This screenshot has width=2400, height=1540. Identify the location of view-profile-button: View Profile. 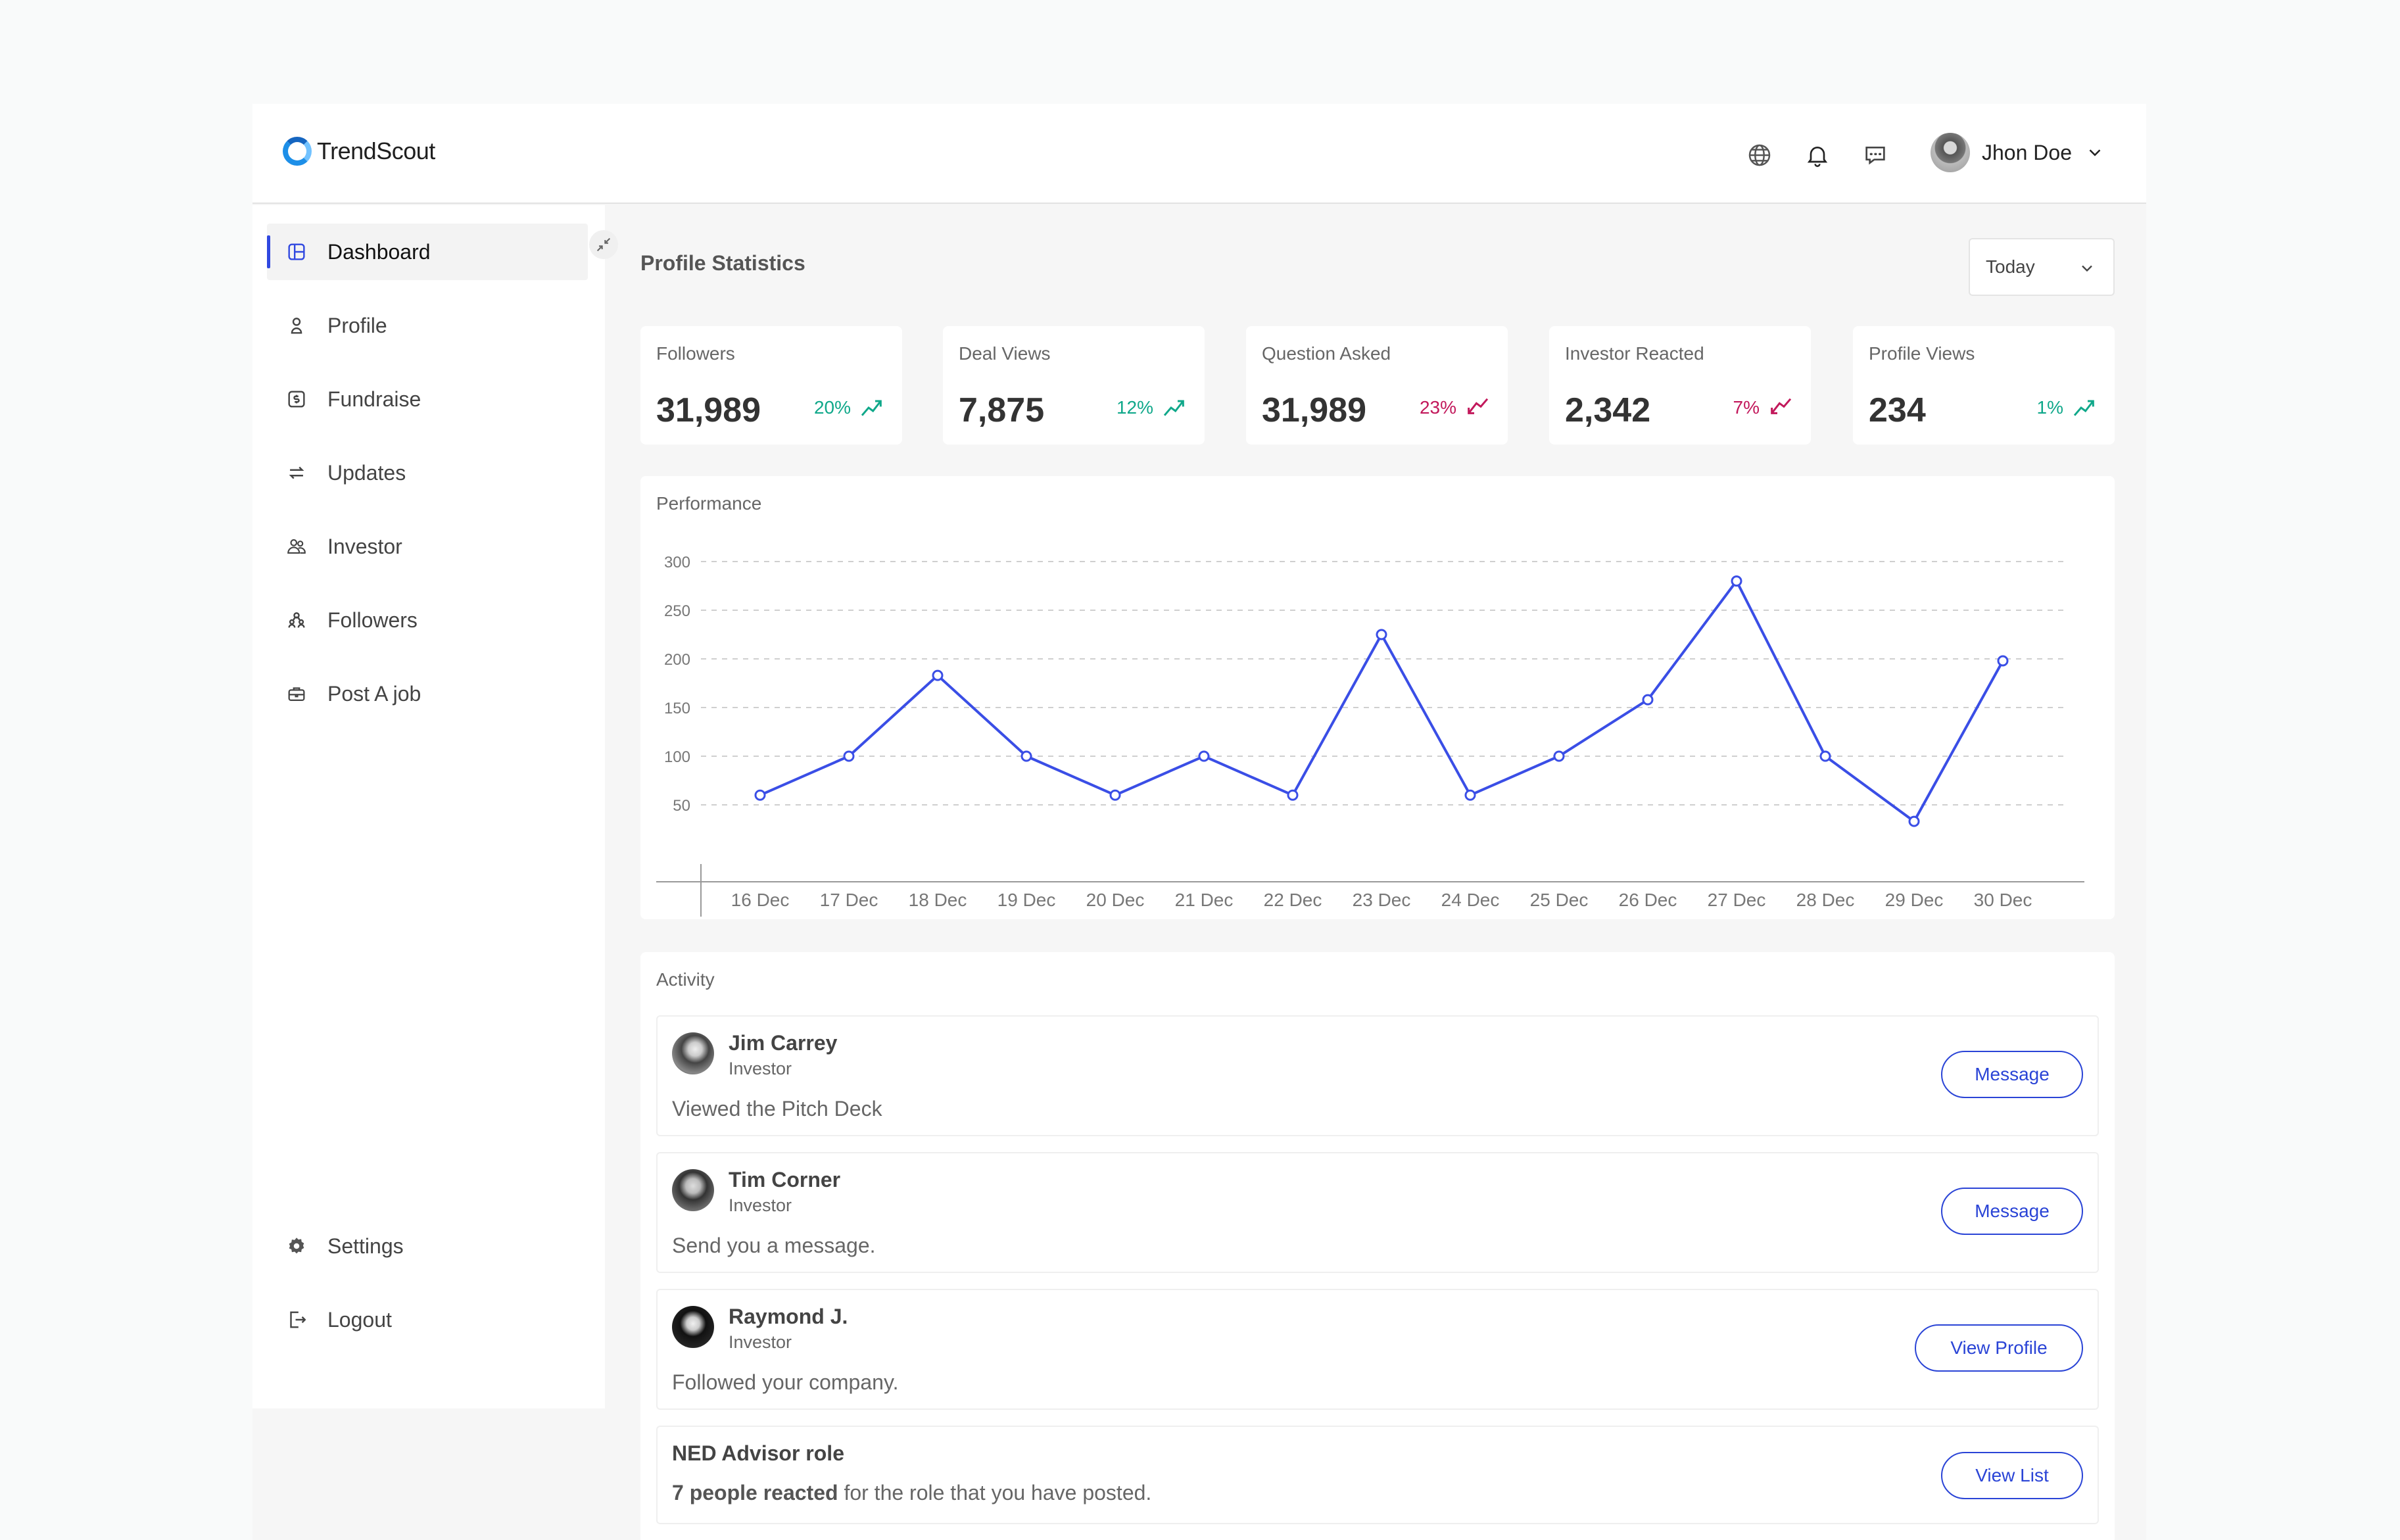
(1999, 1348).